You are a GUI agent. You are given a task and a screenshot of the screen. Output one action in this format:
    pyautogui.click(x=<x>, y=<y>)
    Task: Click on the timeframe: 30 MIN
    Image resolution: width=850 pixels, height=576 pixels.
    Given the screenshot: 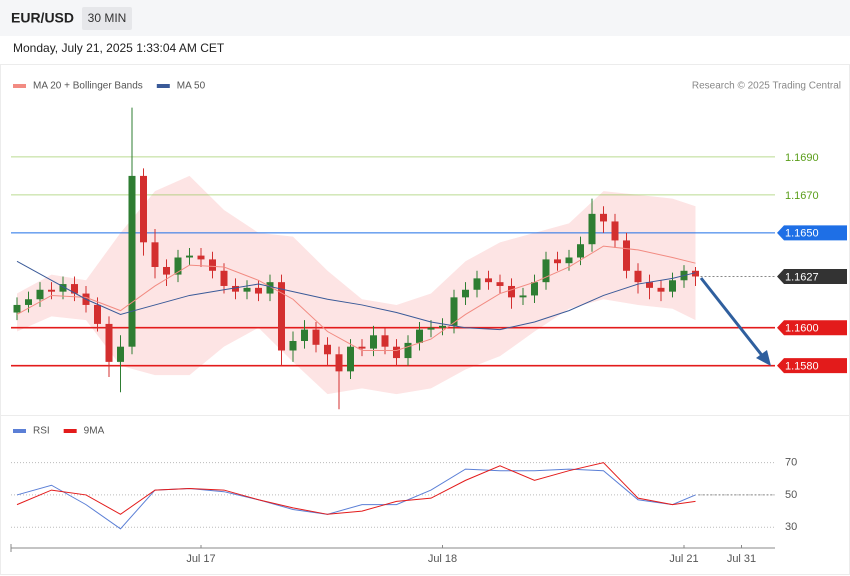 What is the action you would take?
    pyautogui.click(x=107, y=18)
    